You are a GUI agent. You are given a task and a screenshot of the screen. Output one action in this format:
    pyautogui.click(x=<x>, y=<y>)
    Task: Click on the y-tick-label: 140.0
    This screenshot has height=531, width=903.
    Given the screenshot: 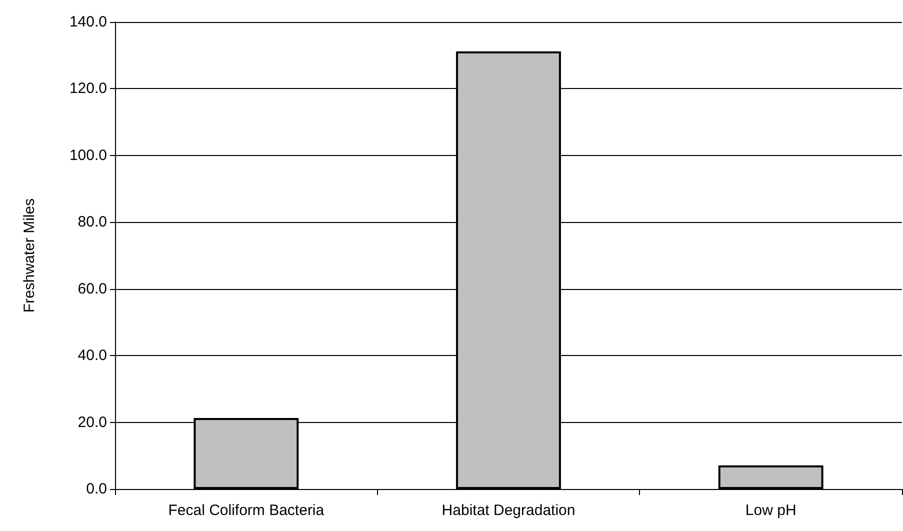 What is the action you would take?
    pyautogui.click(x=88, y=22)
    